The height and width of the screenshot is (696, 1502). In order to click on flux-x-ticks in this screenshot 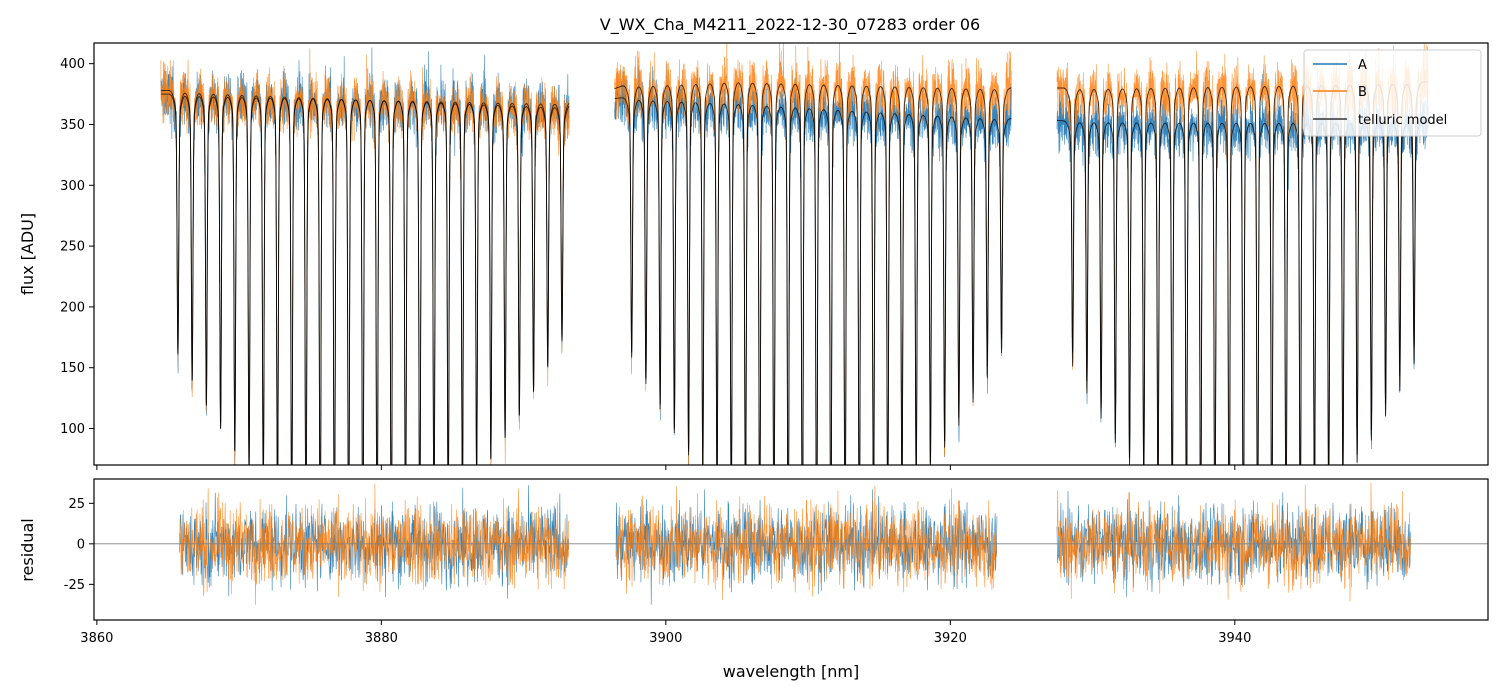, I will do `click(666, 467)`.